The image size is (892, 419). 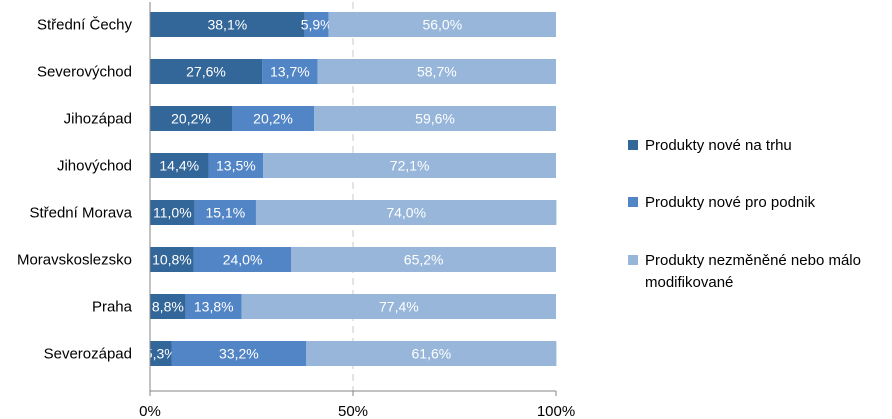 I want to click on data-label: 58,7%, so click(x=437, y=72).